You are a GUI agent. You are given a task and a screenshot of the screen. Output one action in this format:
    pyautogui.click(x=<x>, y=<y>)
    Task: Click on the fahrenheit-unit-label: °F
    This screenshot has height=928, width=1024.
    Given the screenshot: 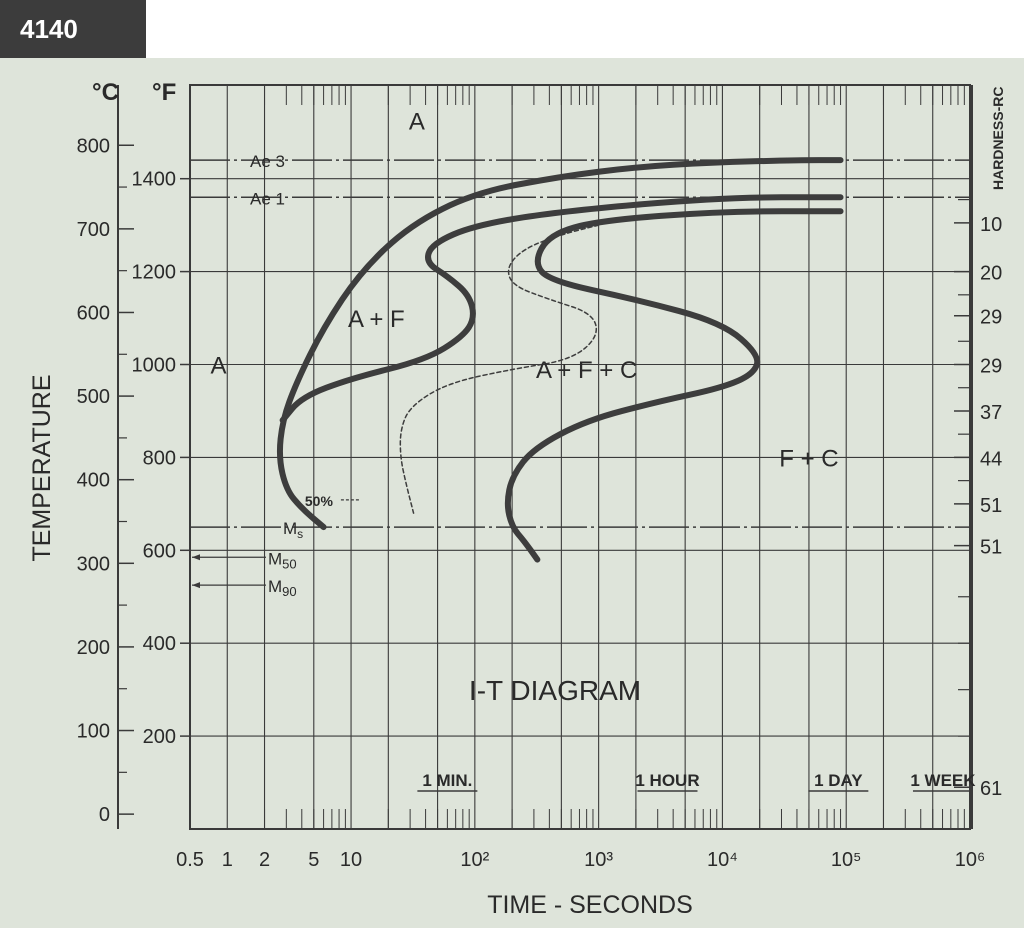 What is the action you would take?
    pyautogui.click(x=164, y=92)
    